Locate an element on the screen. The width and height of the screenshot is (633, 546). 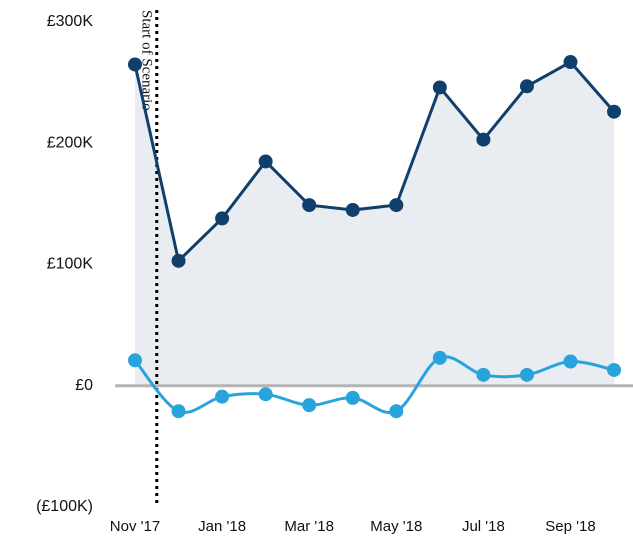
y-tick-label: £200K is located at coordinates (70, 142).